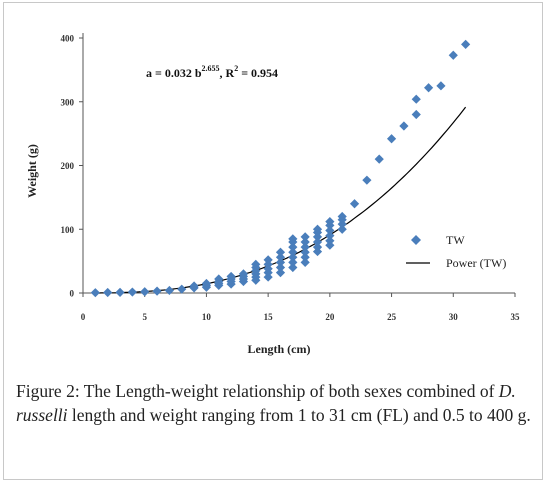  I want to click on y-tick-label: 100, so click(68, 230).